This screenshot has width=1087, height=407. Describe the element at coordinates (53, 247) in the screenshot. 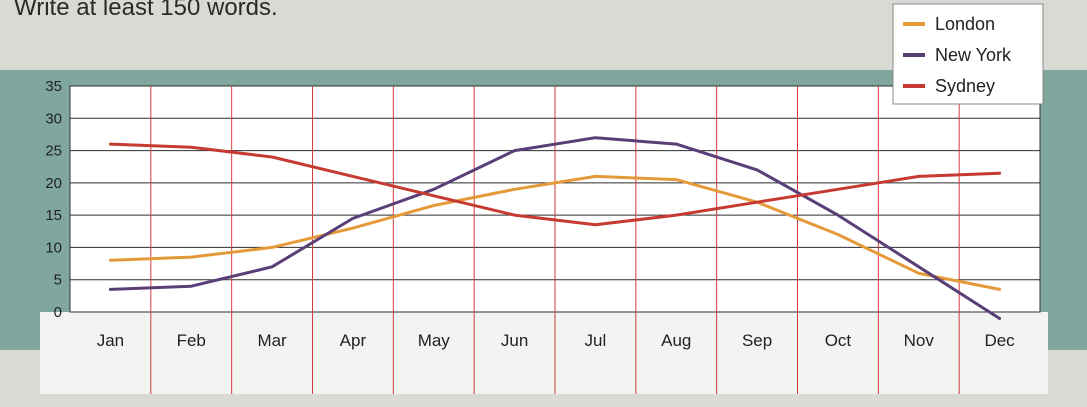

I see `y-tick-label: 10` at that location.